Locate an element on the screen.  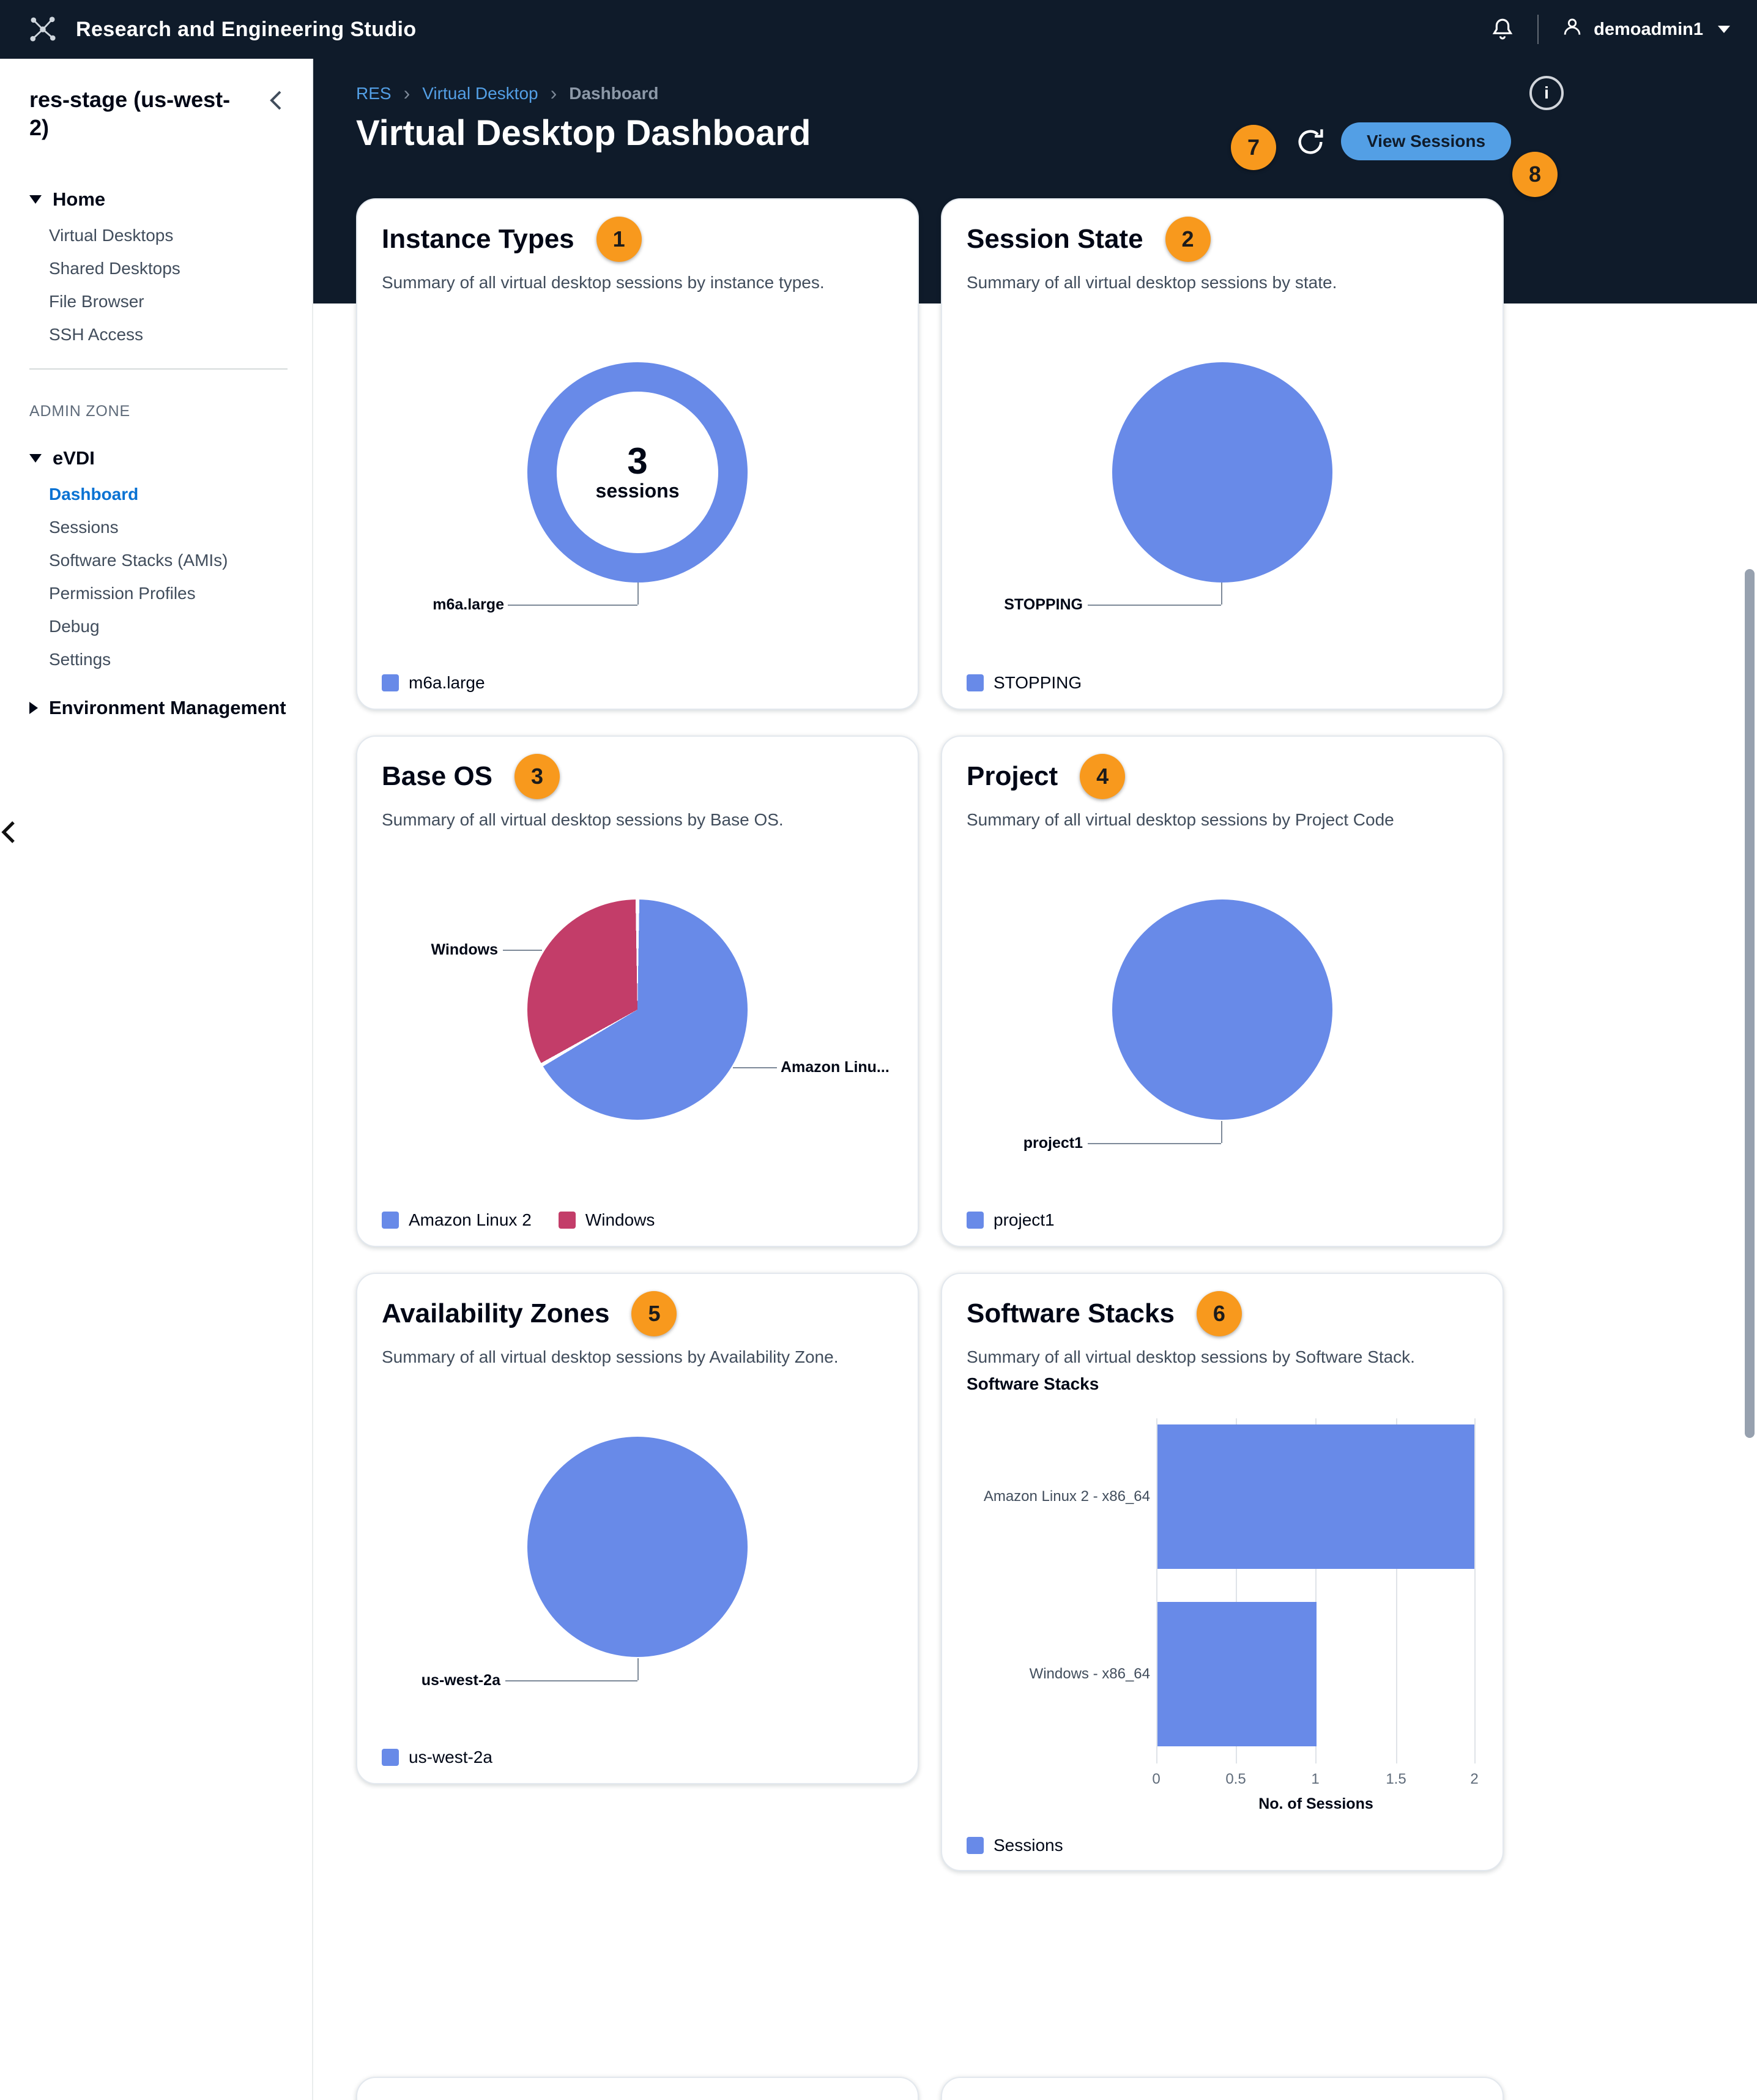
mouse-cursor is located at coordinates (8, 834).